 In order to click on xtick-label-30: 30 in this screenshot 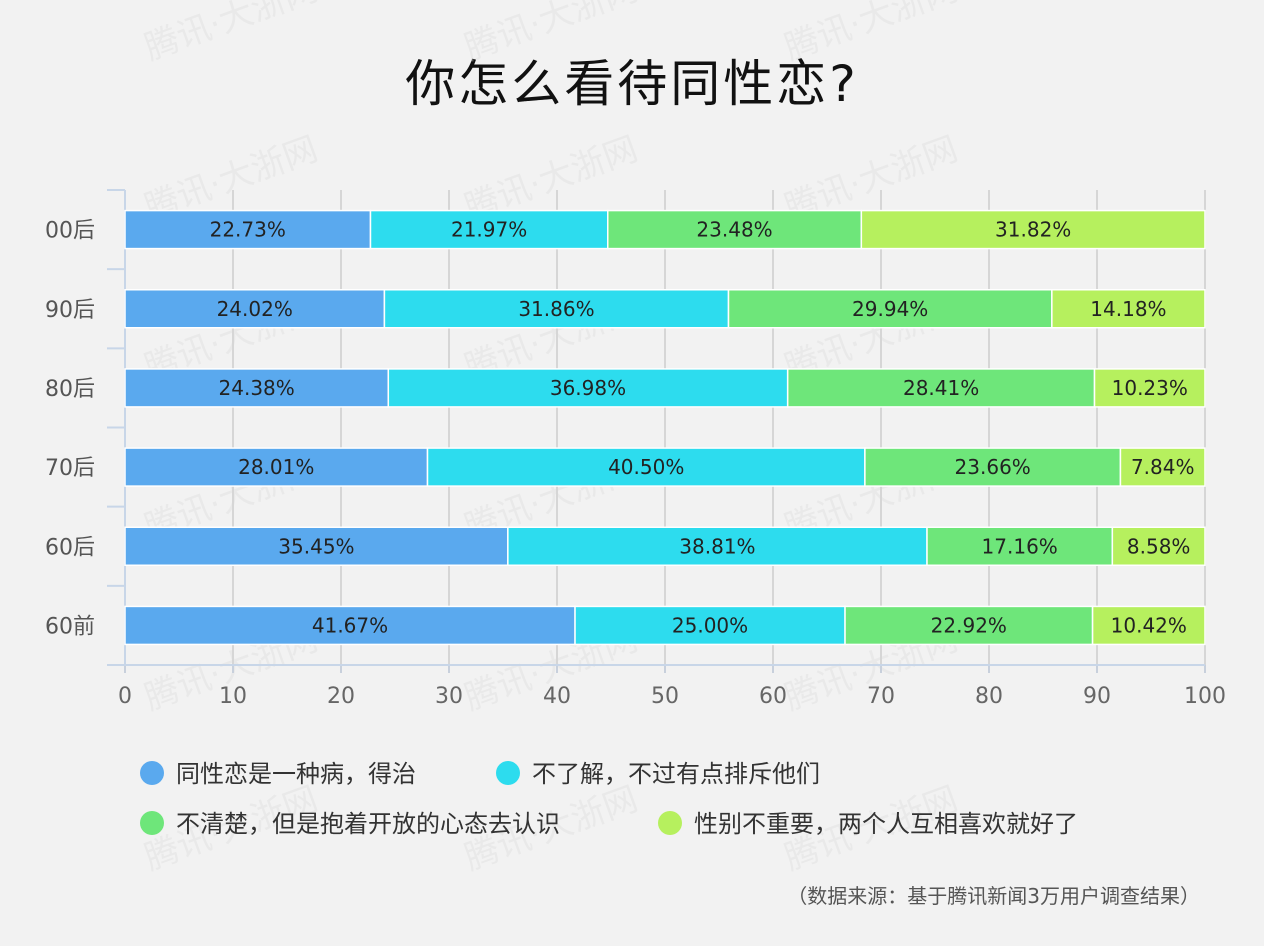, I will do `click(449, 696)`.